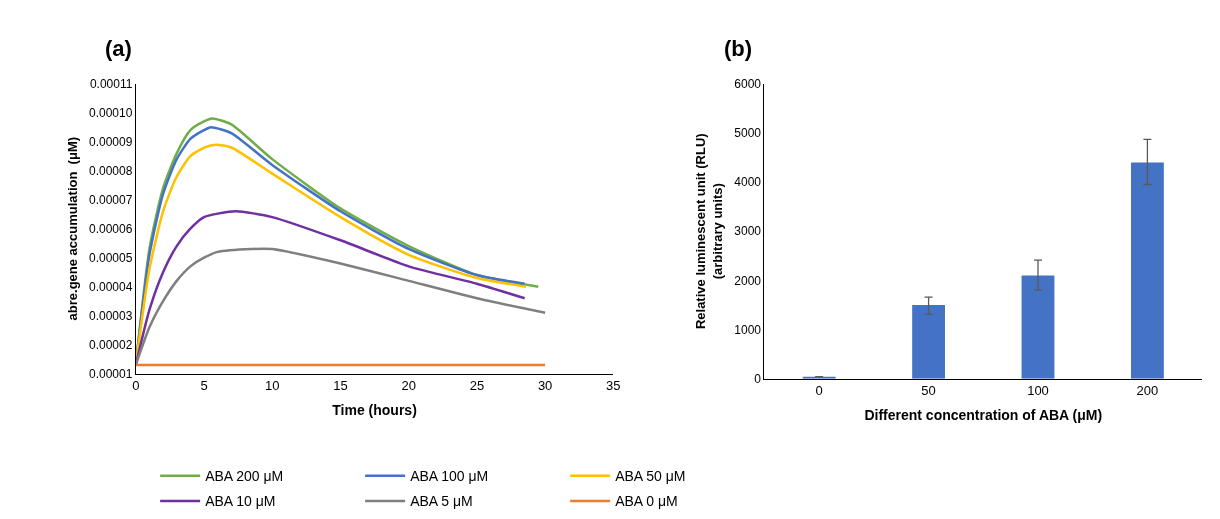 Image resolution: width=1220 pixels, height=519 pixels. What do you see at coordinates (408, 386) in the screenshot?
I see `x-tick-label: 20` at bounding box center [408, 386].